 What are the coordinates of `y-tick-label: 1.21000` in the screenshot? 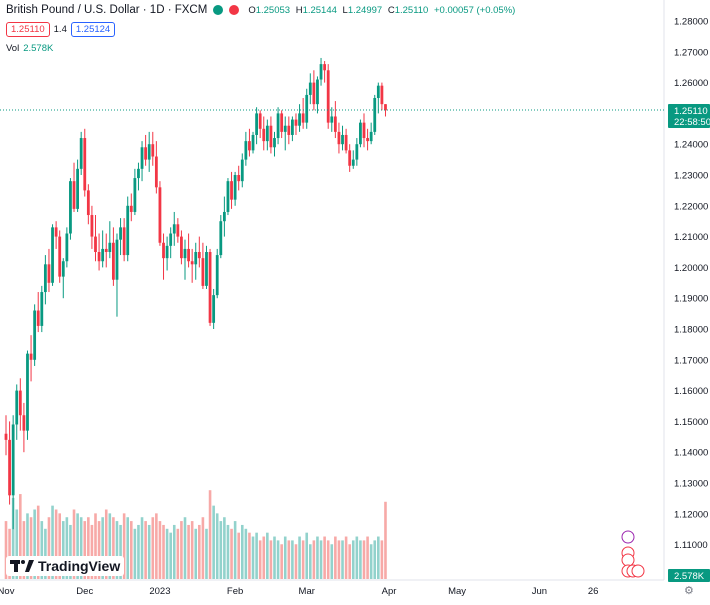 It's located at (691, 237).